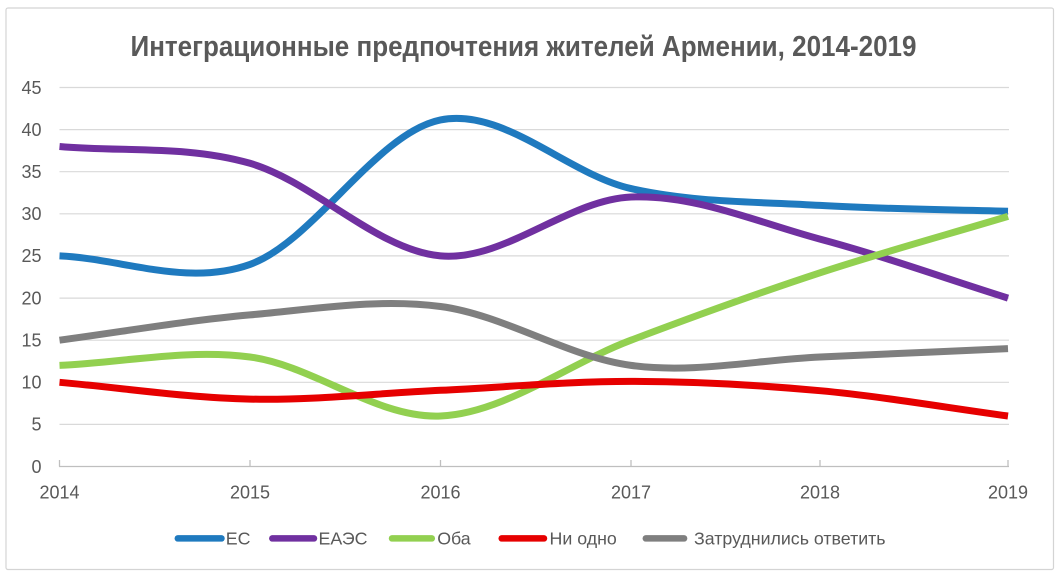 The width and height of the screenshot is (1059, 576). What do you see at coordinates (343, 539) in the screenshot?
I see `svg-text: ЕАЭС` at bounding box center [343, 539].